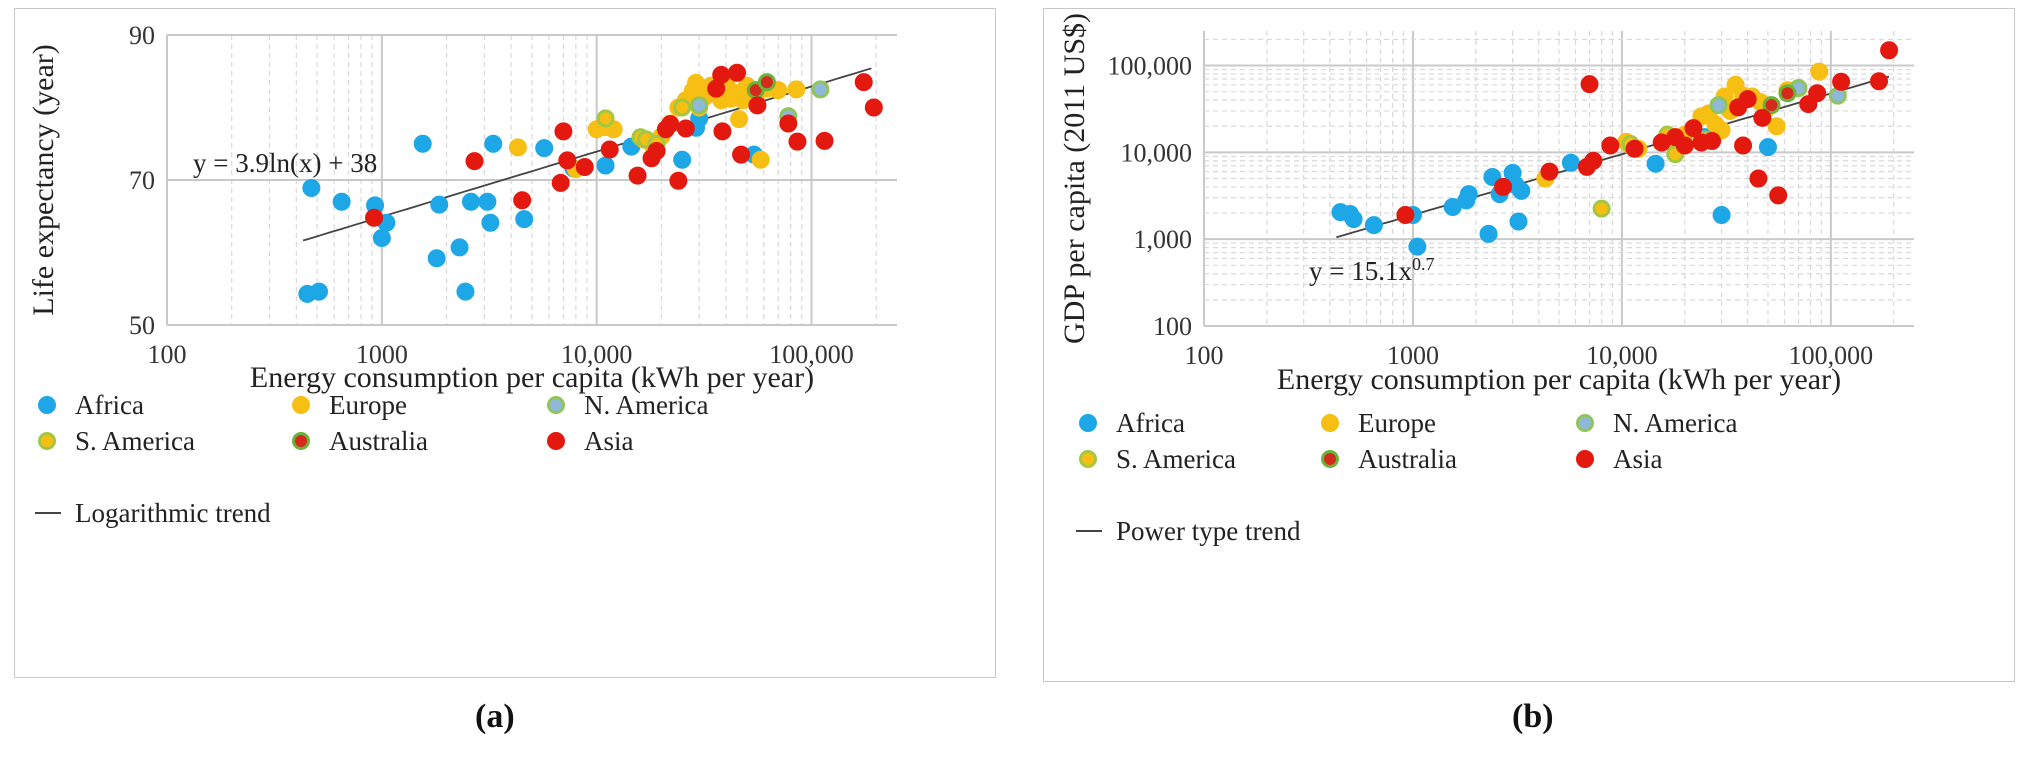 This screenshot has width=2021, height=758. What do you see at coordinates (1675, 423) in the screenshot?
I see `legend-label: N. America` at bounding box center [1675, 423].